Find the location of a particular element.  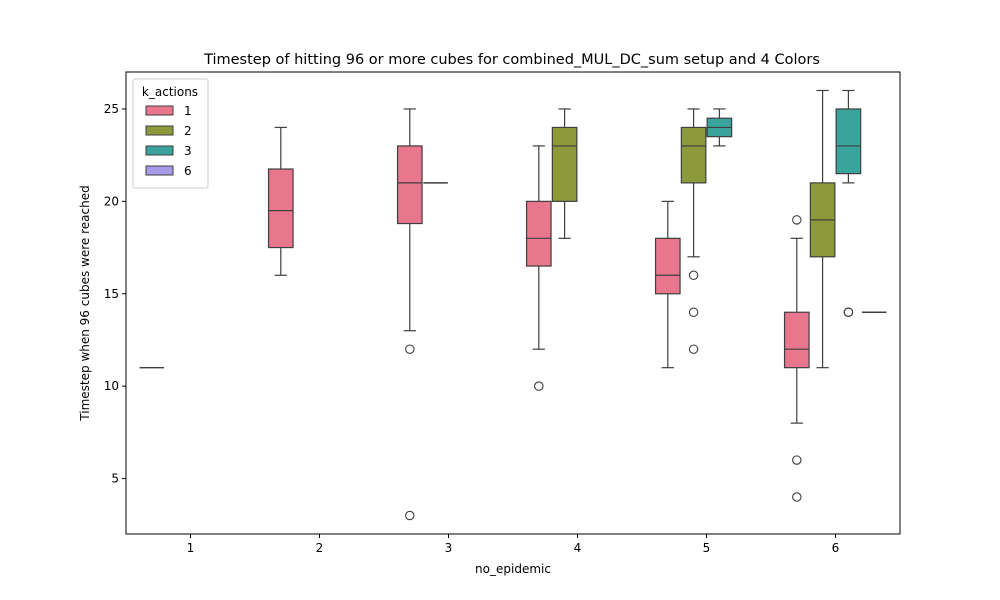

y-tick-label: 10 is located at coordinates (111, 386).